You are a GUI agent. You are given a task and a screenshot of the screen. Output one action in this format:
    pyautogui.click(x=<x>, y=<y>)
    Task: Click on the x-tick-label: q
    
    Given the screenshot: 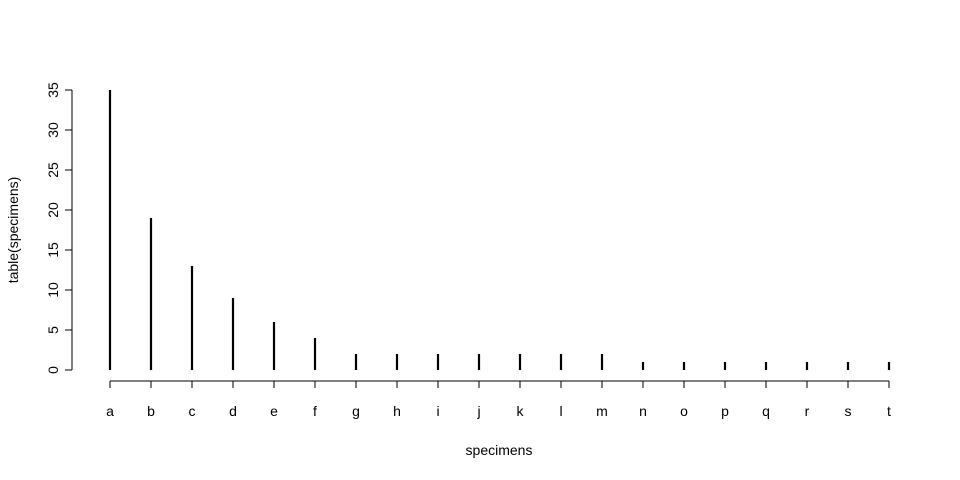 What is the action you would take?
    pyautogui.click(x=766, y=411)
    